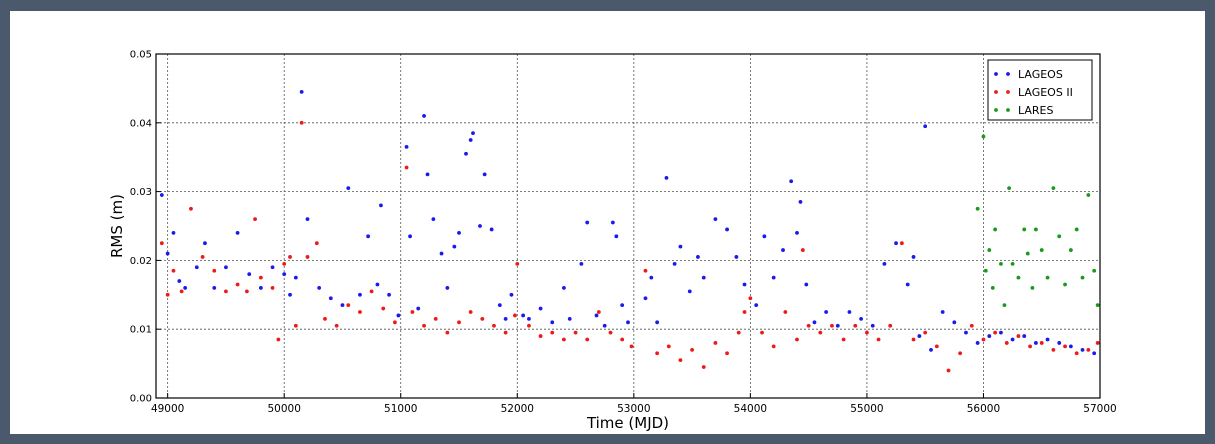 Image resolution: width=1215 pixels, height=444 pixels. What do you see at coordinates (1040, 74) in the screenshot?
I see `legend-label: LAGEOS` at bounding box center [1040, 74].